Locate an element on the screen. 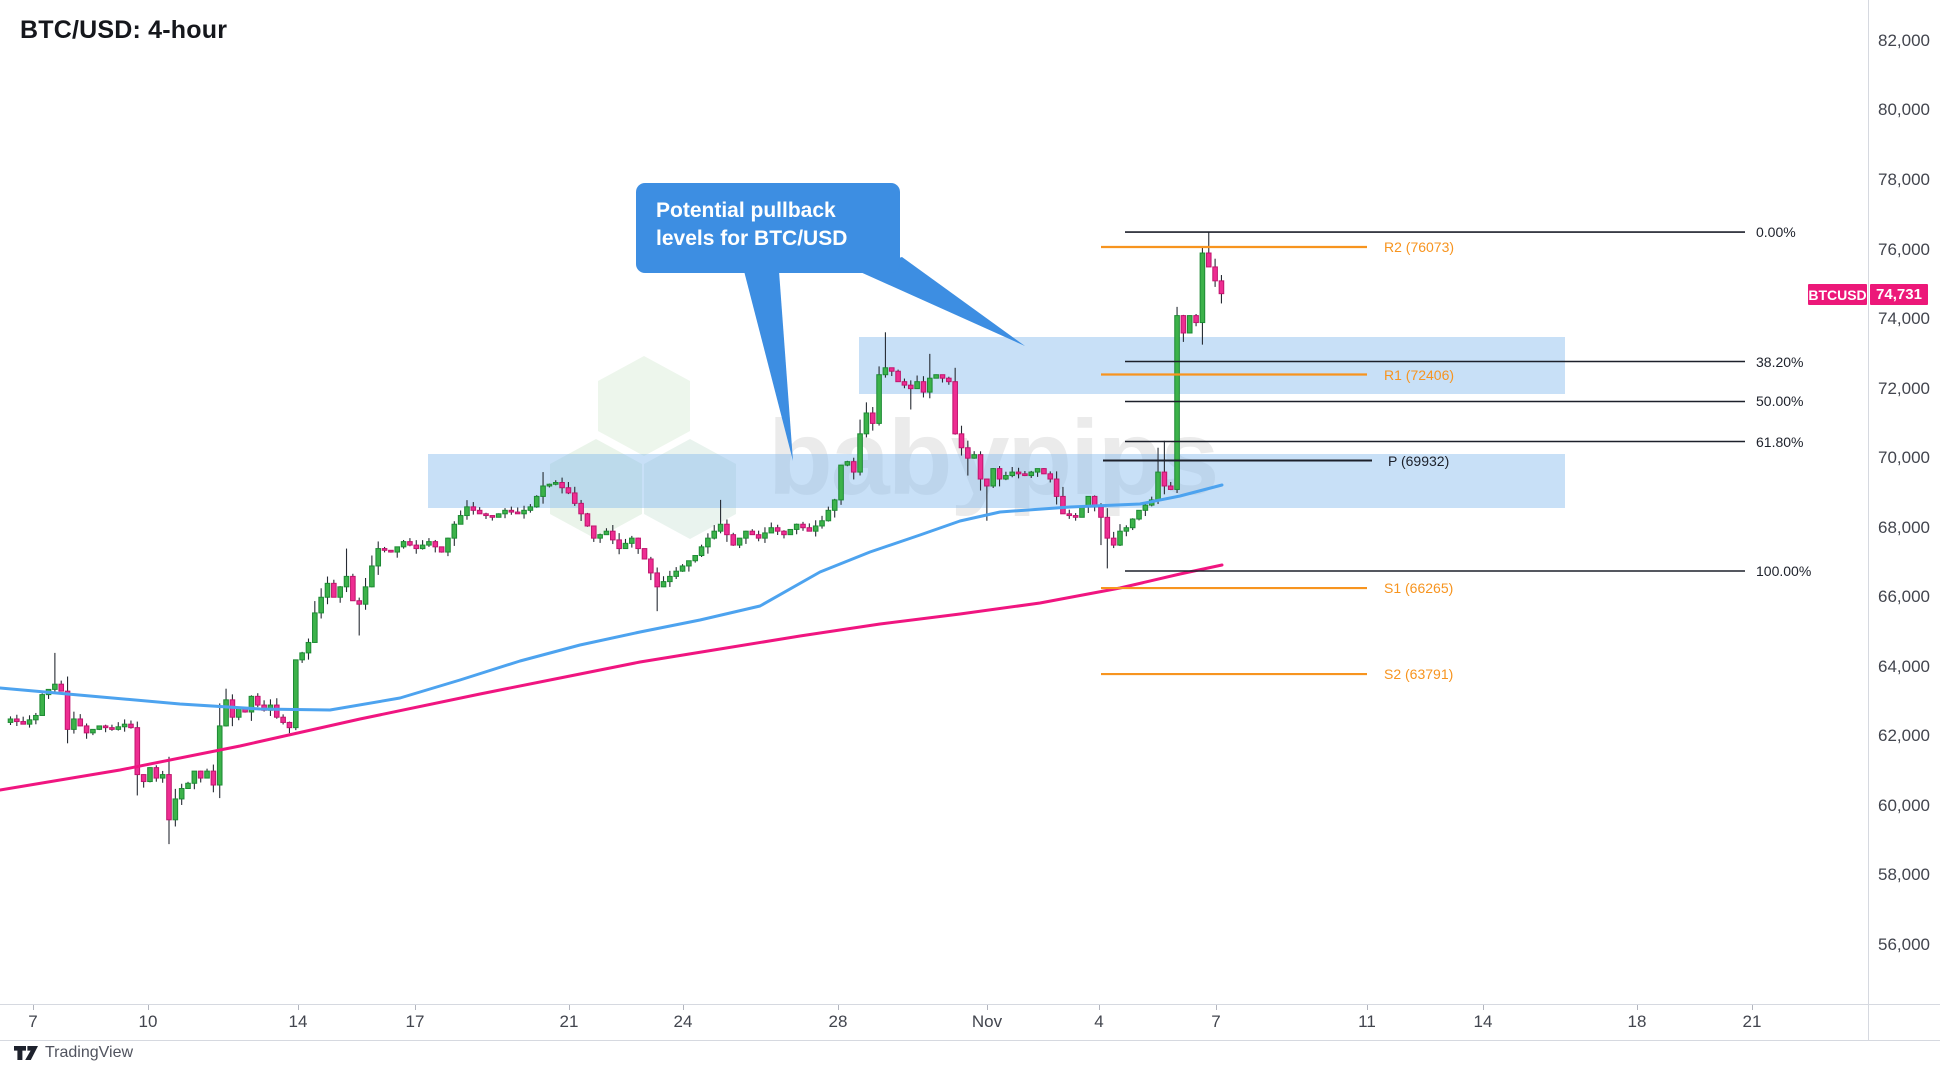 The height and width of the screenshot is (1074, 1940). pivot-label-P: P (69932) is located at coordinates (1419, 460).